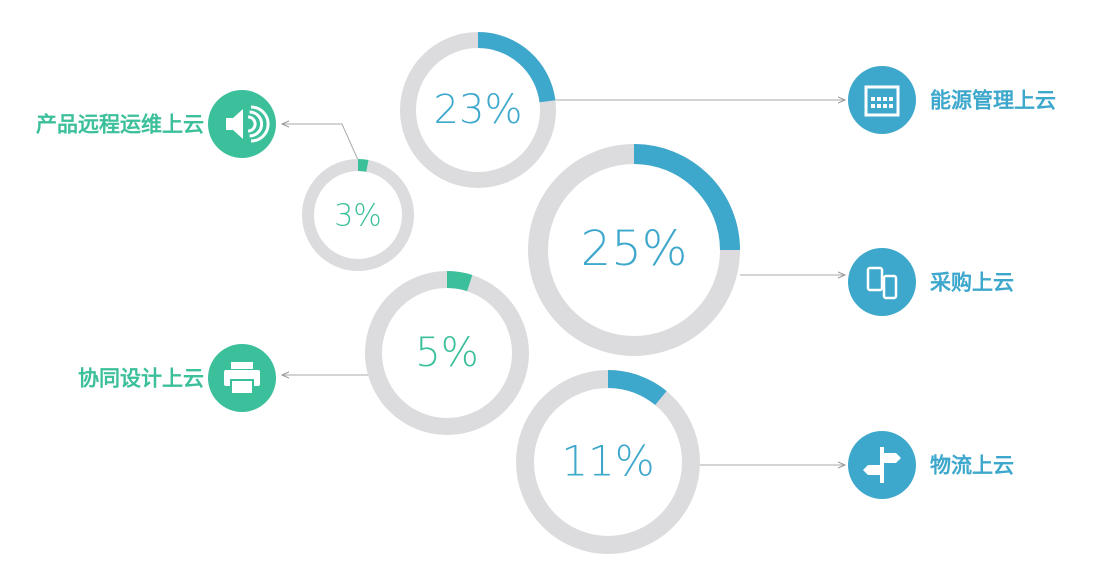  I want to click on category-label: 协同设计上云, so click(141, 378).